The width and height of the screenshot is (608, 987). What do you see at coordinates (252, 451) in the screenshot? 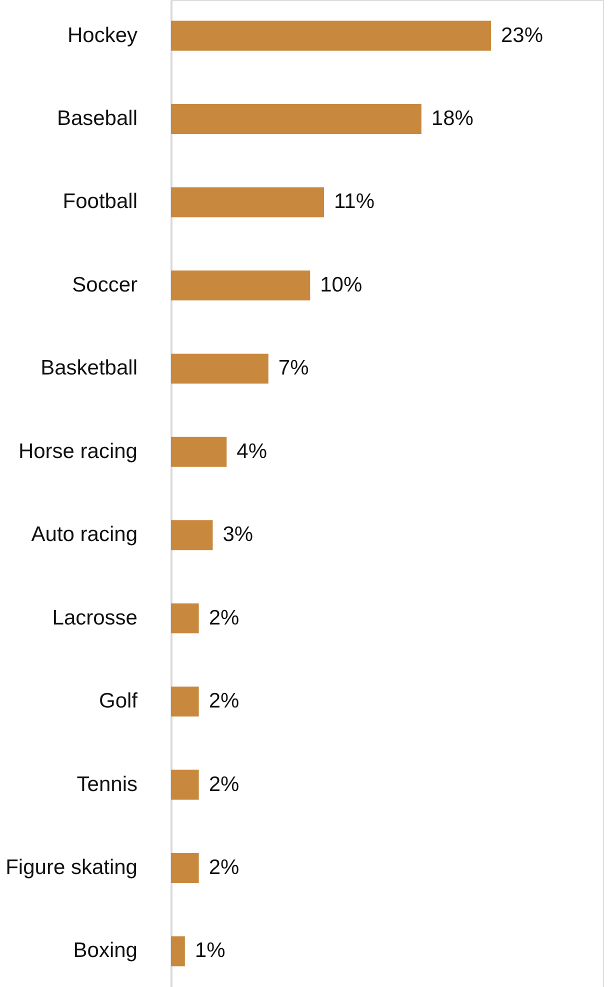
I see `data-label: 4%` at bounding box center [252, 451].